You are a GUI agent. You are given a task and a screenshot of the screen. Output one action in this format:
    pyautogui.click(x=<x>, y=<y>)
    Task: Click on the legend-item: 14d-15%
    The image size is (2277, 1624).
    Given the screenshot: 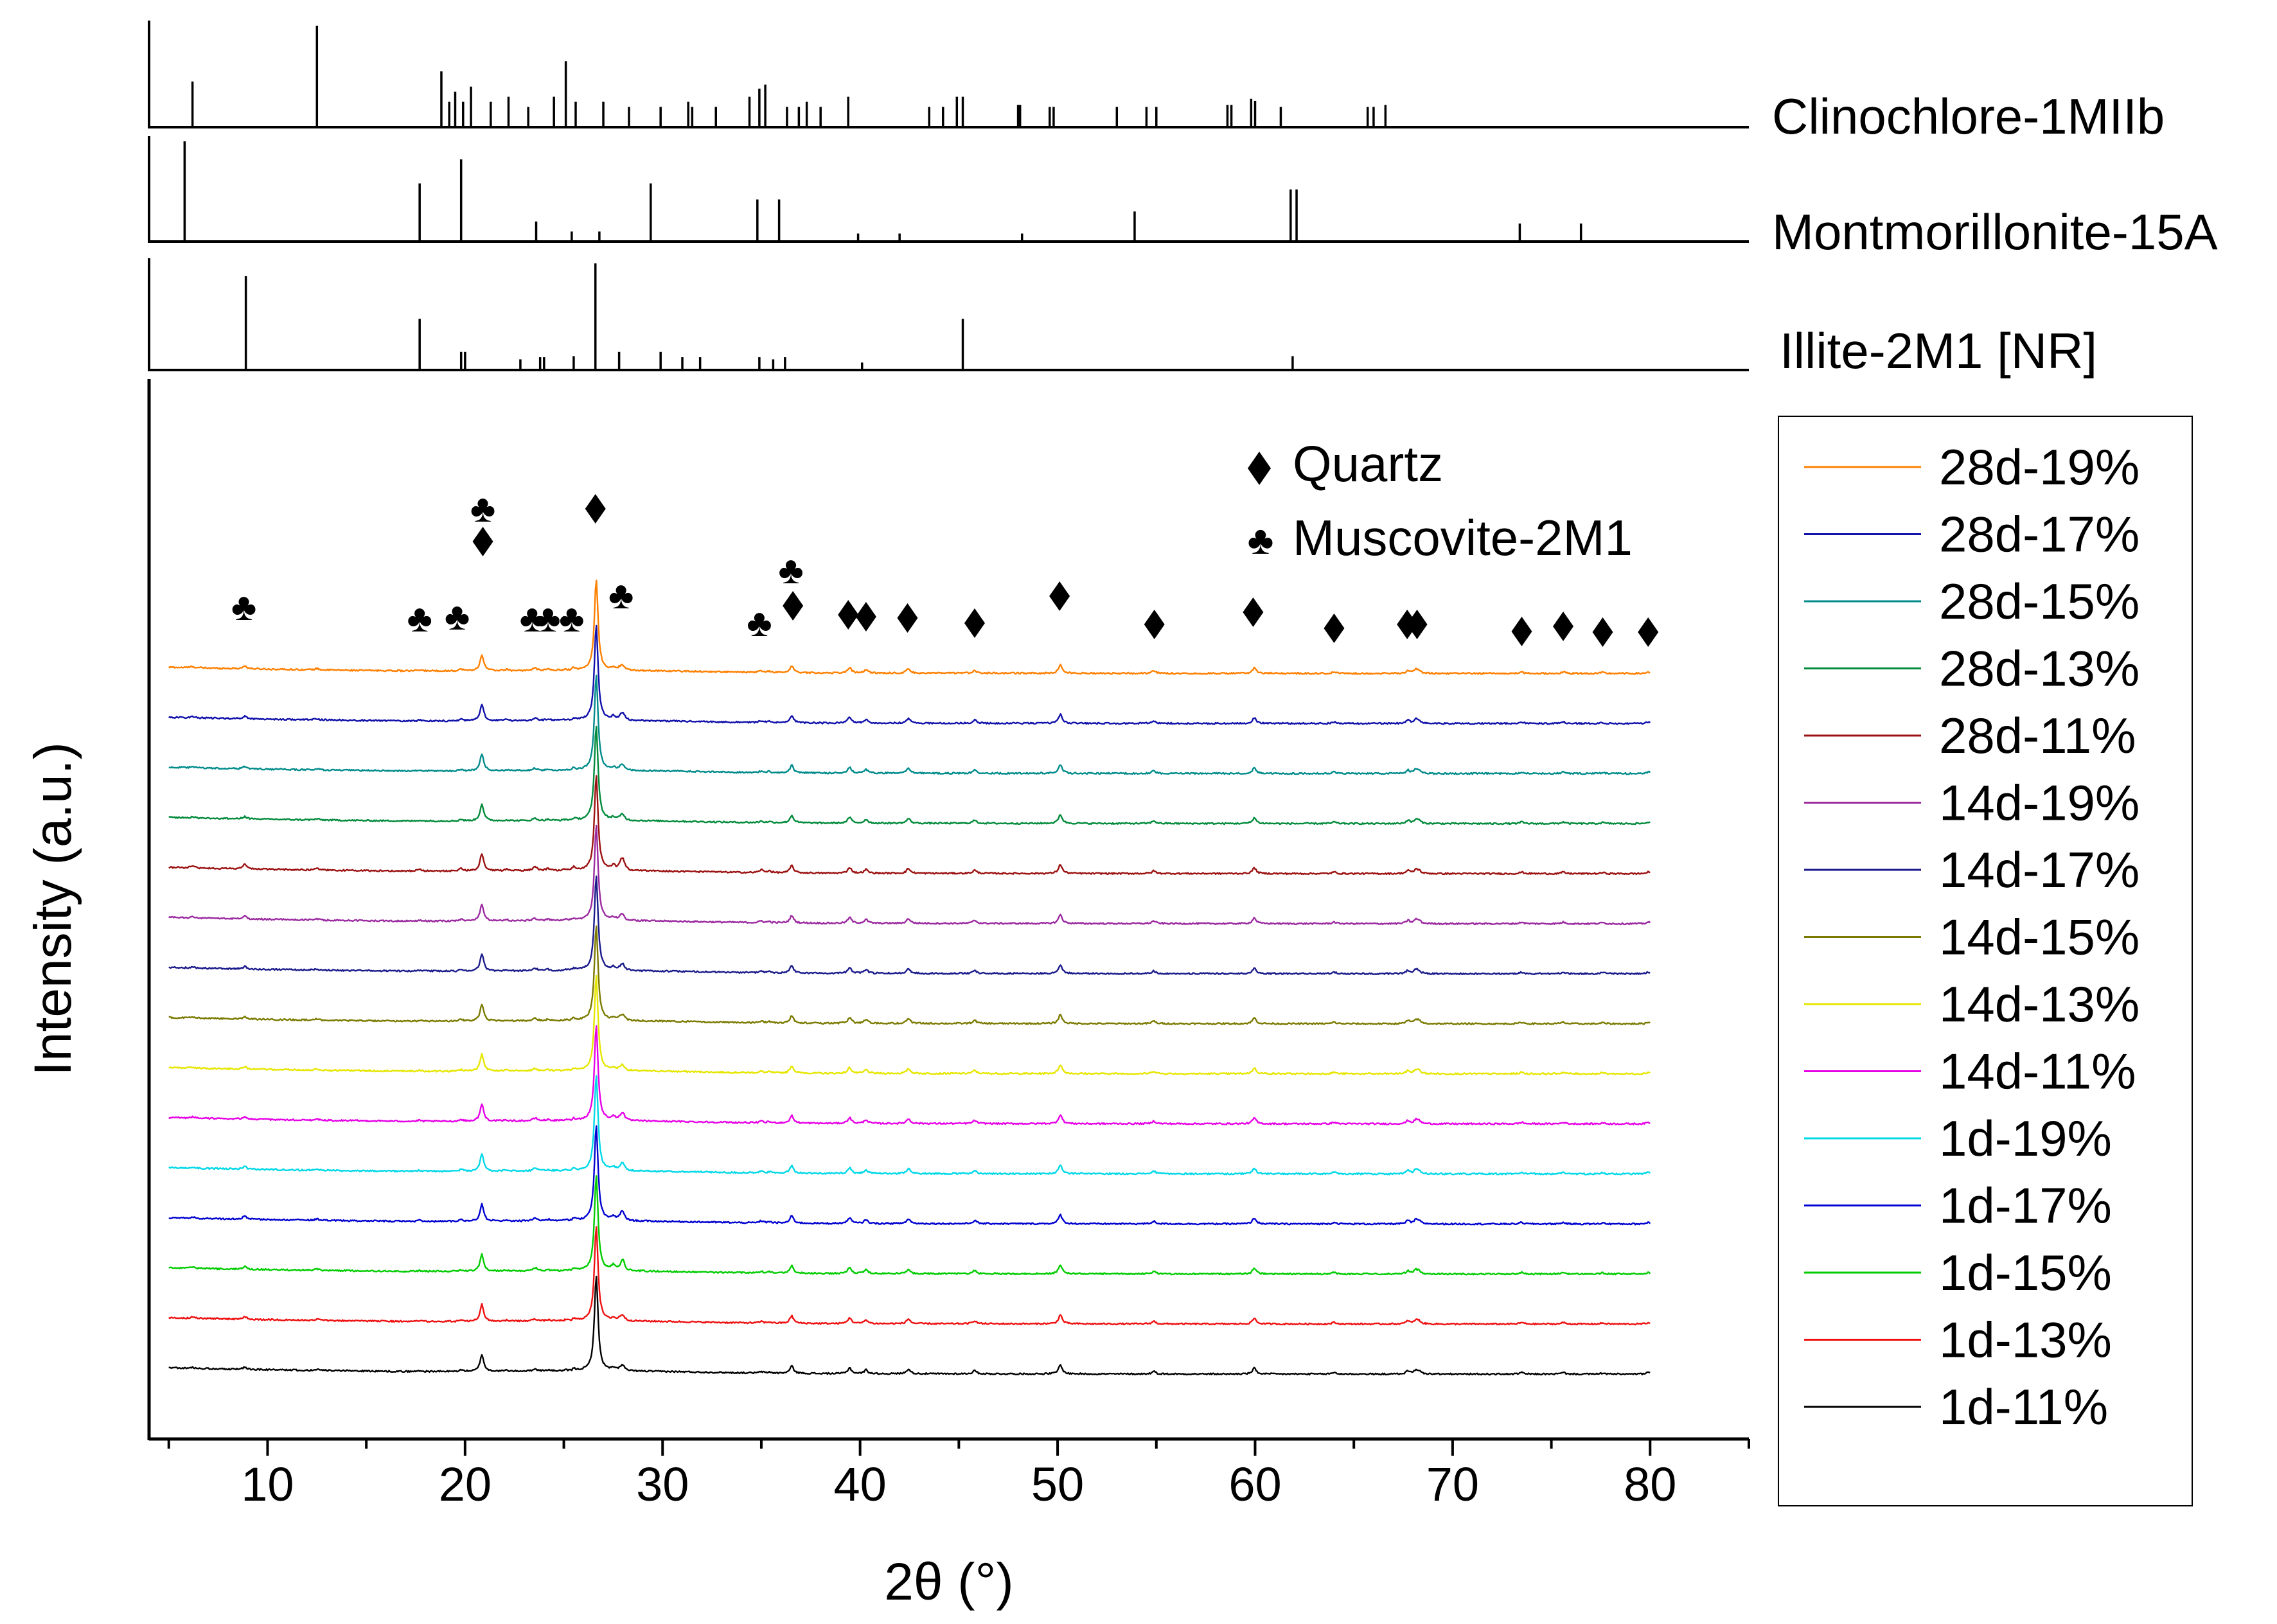 What is the action you would take?
    pyautogui.click(x=1972, y=937)
    